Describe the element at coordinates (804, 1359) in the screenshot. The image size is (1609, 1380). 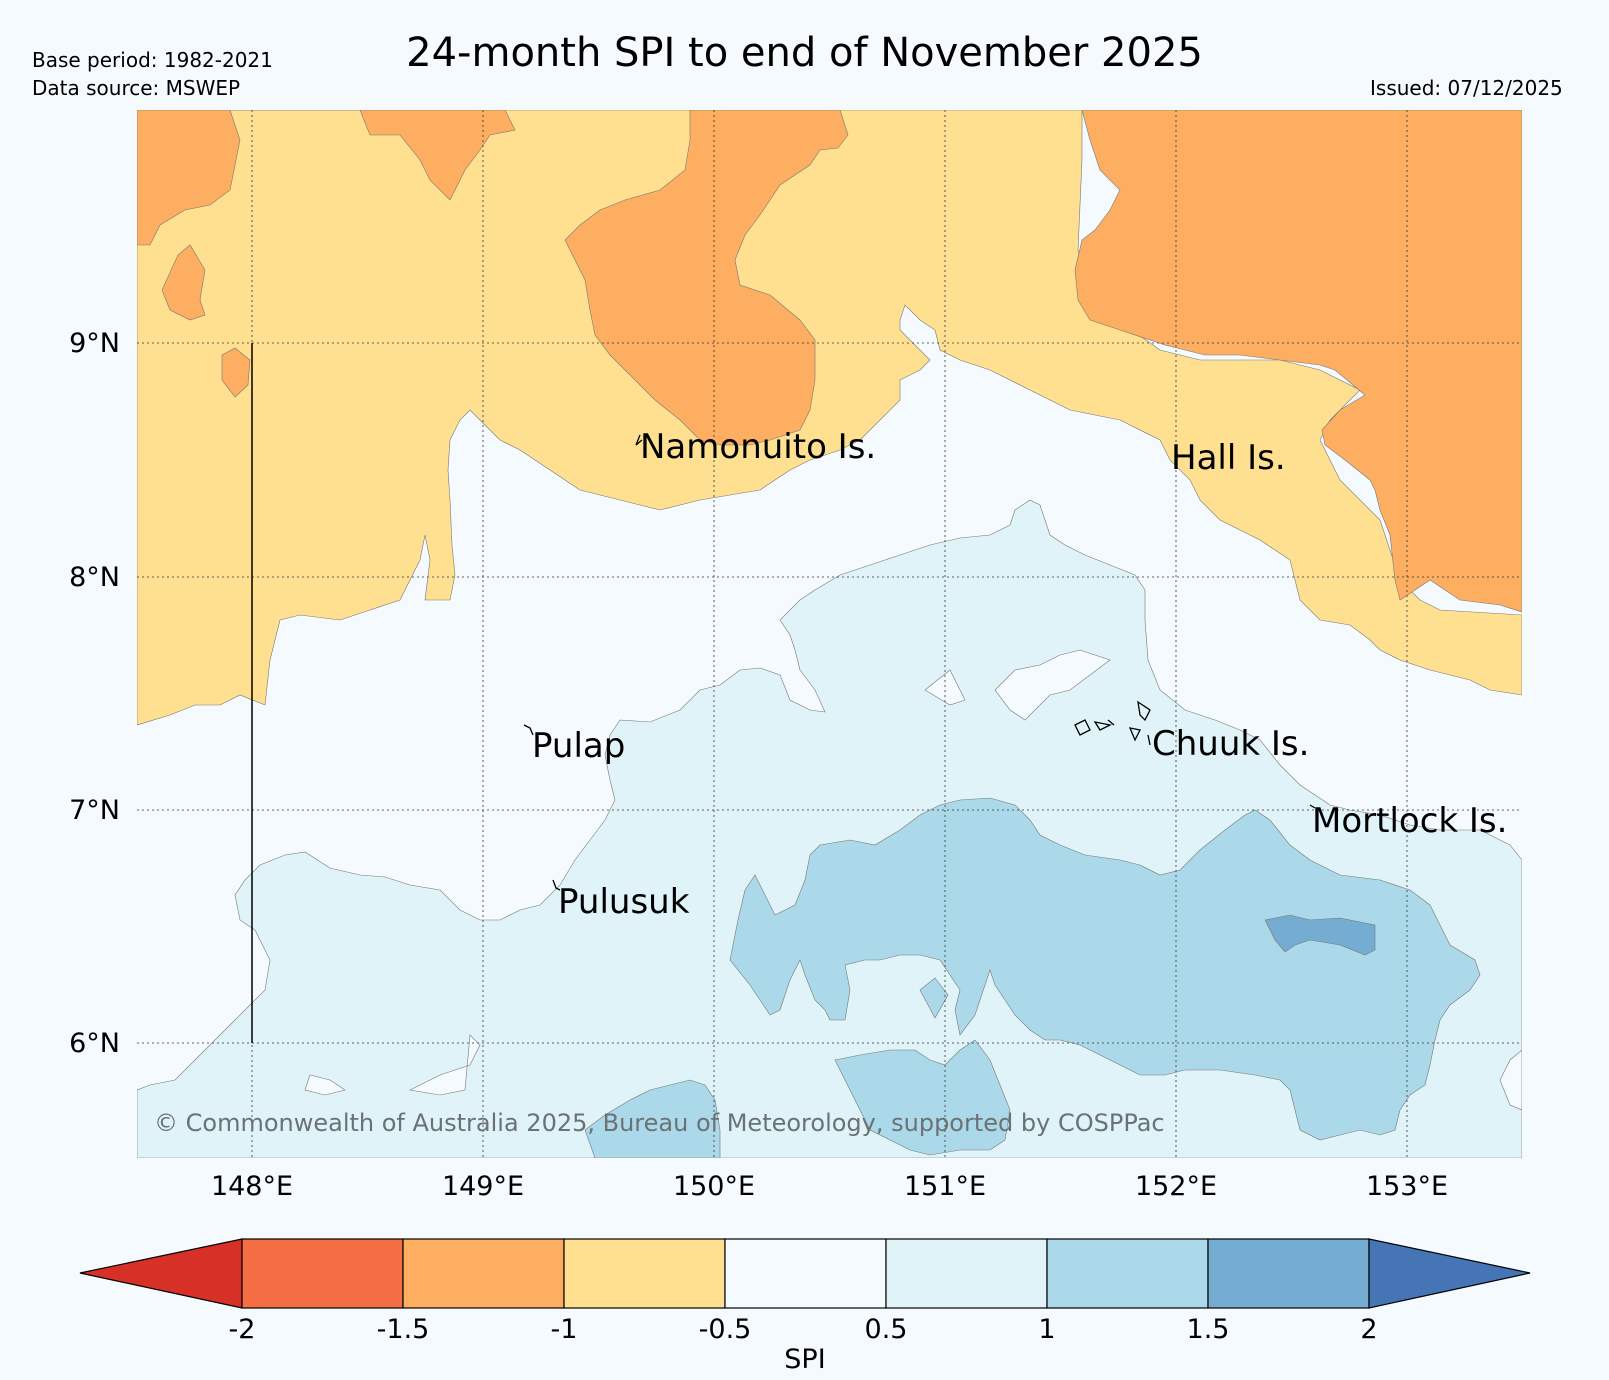
I see `colorbar-label: SPI` at that location.